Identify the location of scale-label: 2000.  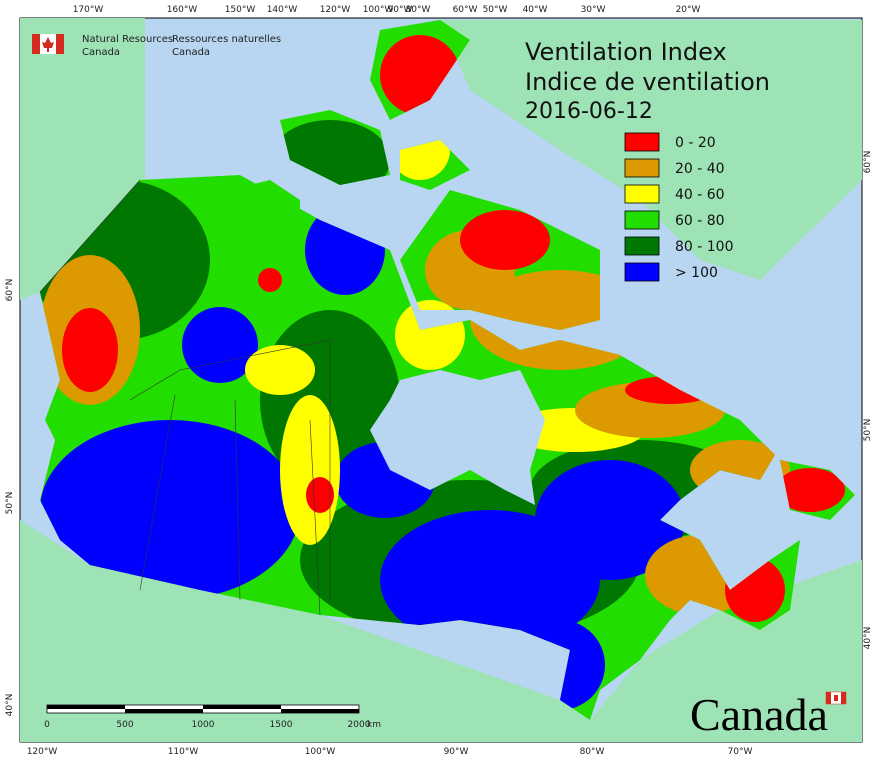
(359, 725).